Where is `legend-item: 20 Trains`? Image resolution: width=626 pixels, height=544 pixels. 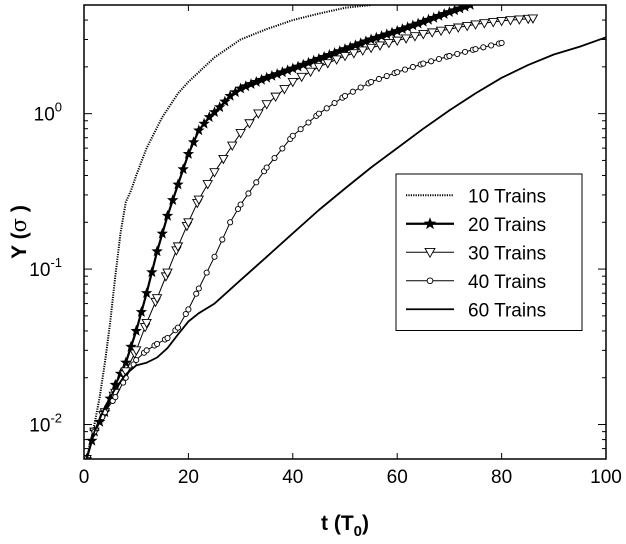
legend-item: 20 Trains is located at coordinates (476, 225).